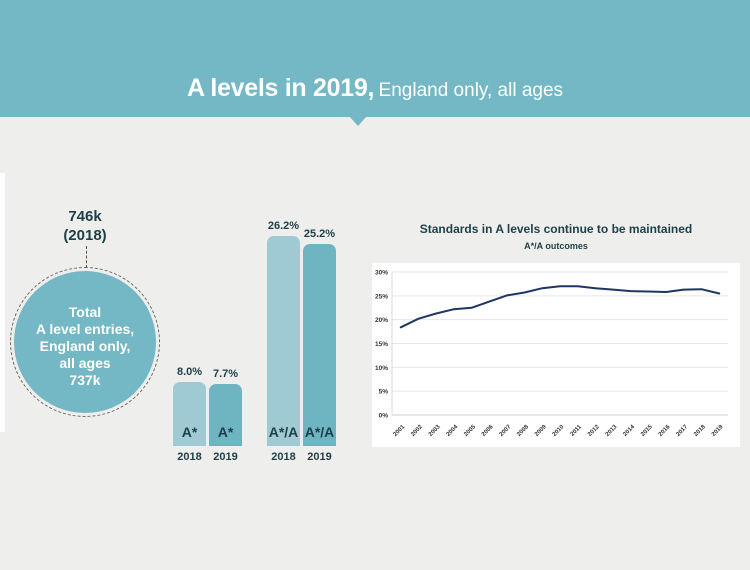  Describe the element at coordinates (453, 431) in the screenshot. I see `x-tick-label: 2004` at that location.